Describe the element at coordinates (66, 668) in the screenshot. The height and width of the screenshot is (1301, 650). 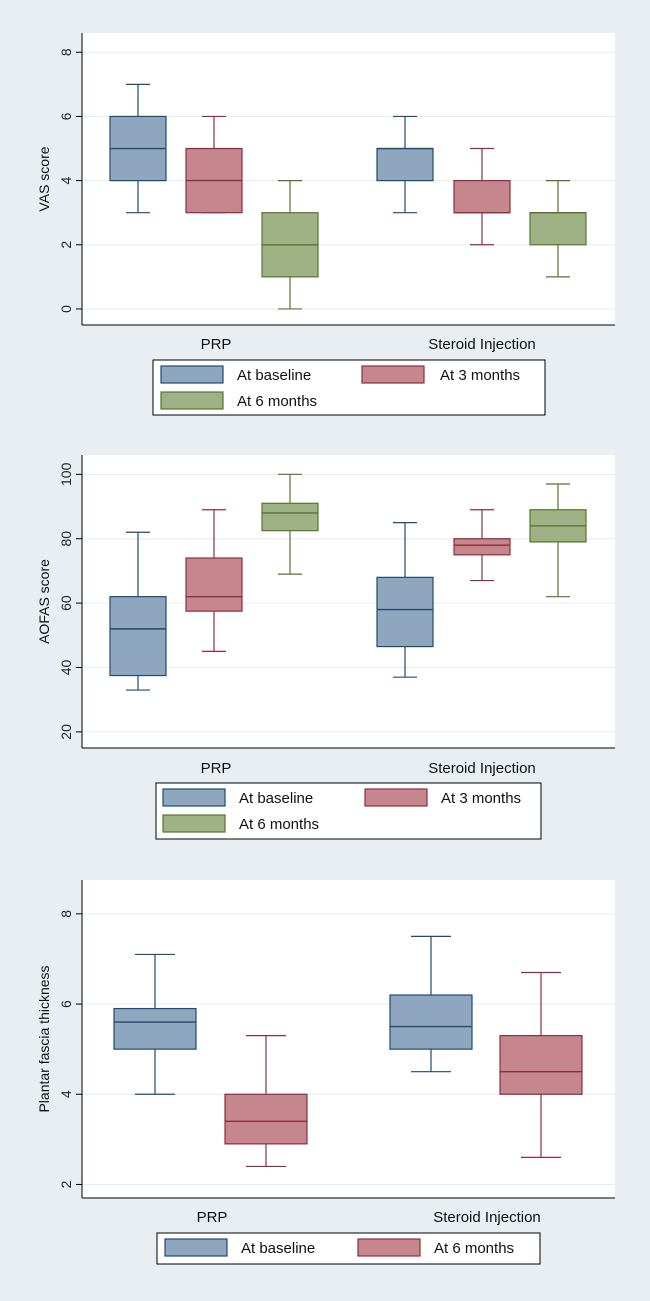
I see `y-tick-label: 40` at that location.